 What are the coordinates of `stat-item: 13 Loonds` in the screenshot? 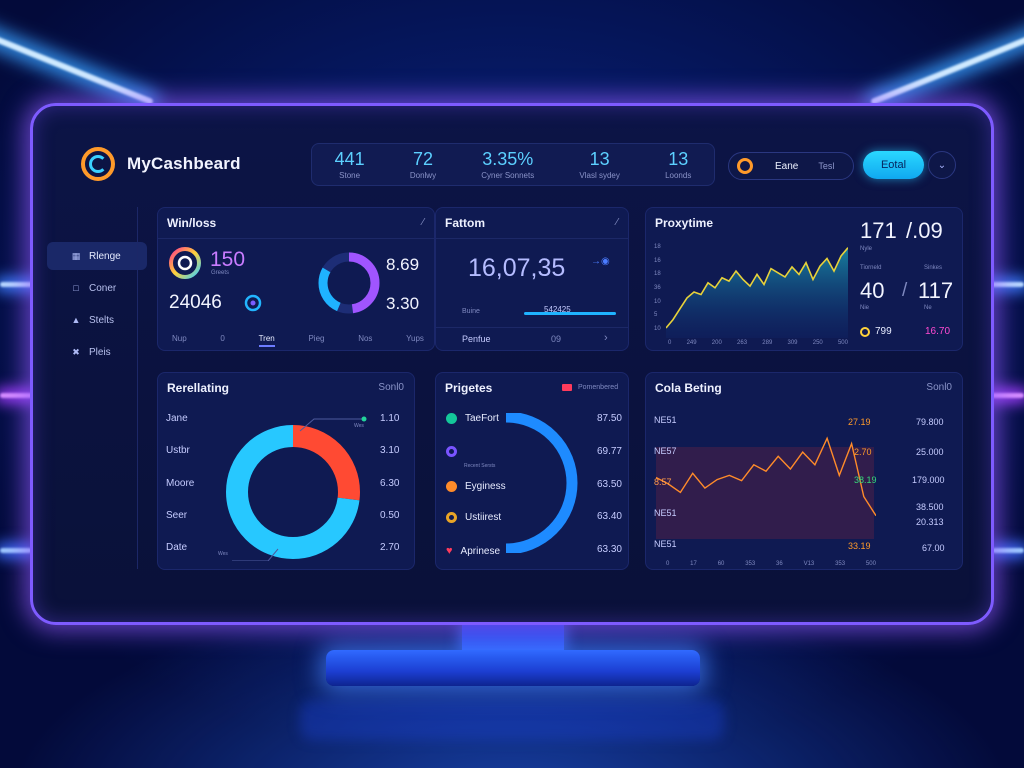 It's located at (678, 164).